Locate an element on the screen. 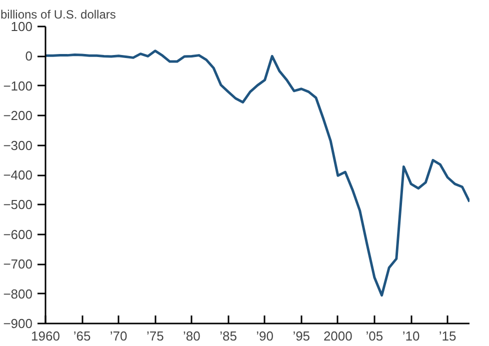 The image size is (489, 346). y-tick-label: −600 is located at coordinates (18, 234).